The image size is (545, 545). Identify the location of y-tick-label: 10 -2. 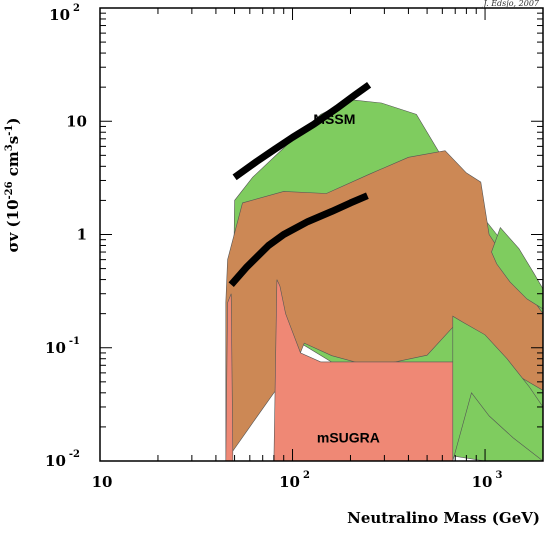
(62, 459).